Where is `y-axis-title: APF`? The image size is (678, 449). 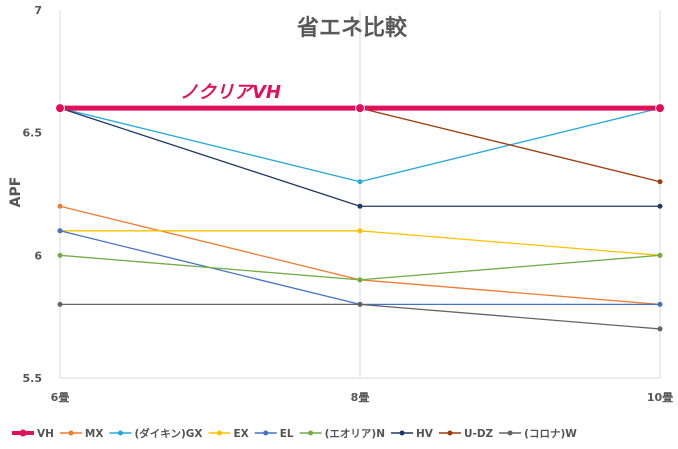
y-axis-title: APF is located at coordinates (16, 192).